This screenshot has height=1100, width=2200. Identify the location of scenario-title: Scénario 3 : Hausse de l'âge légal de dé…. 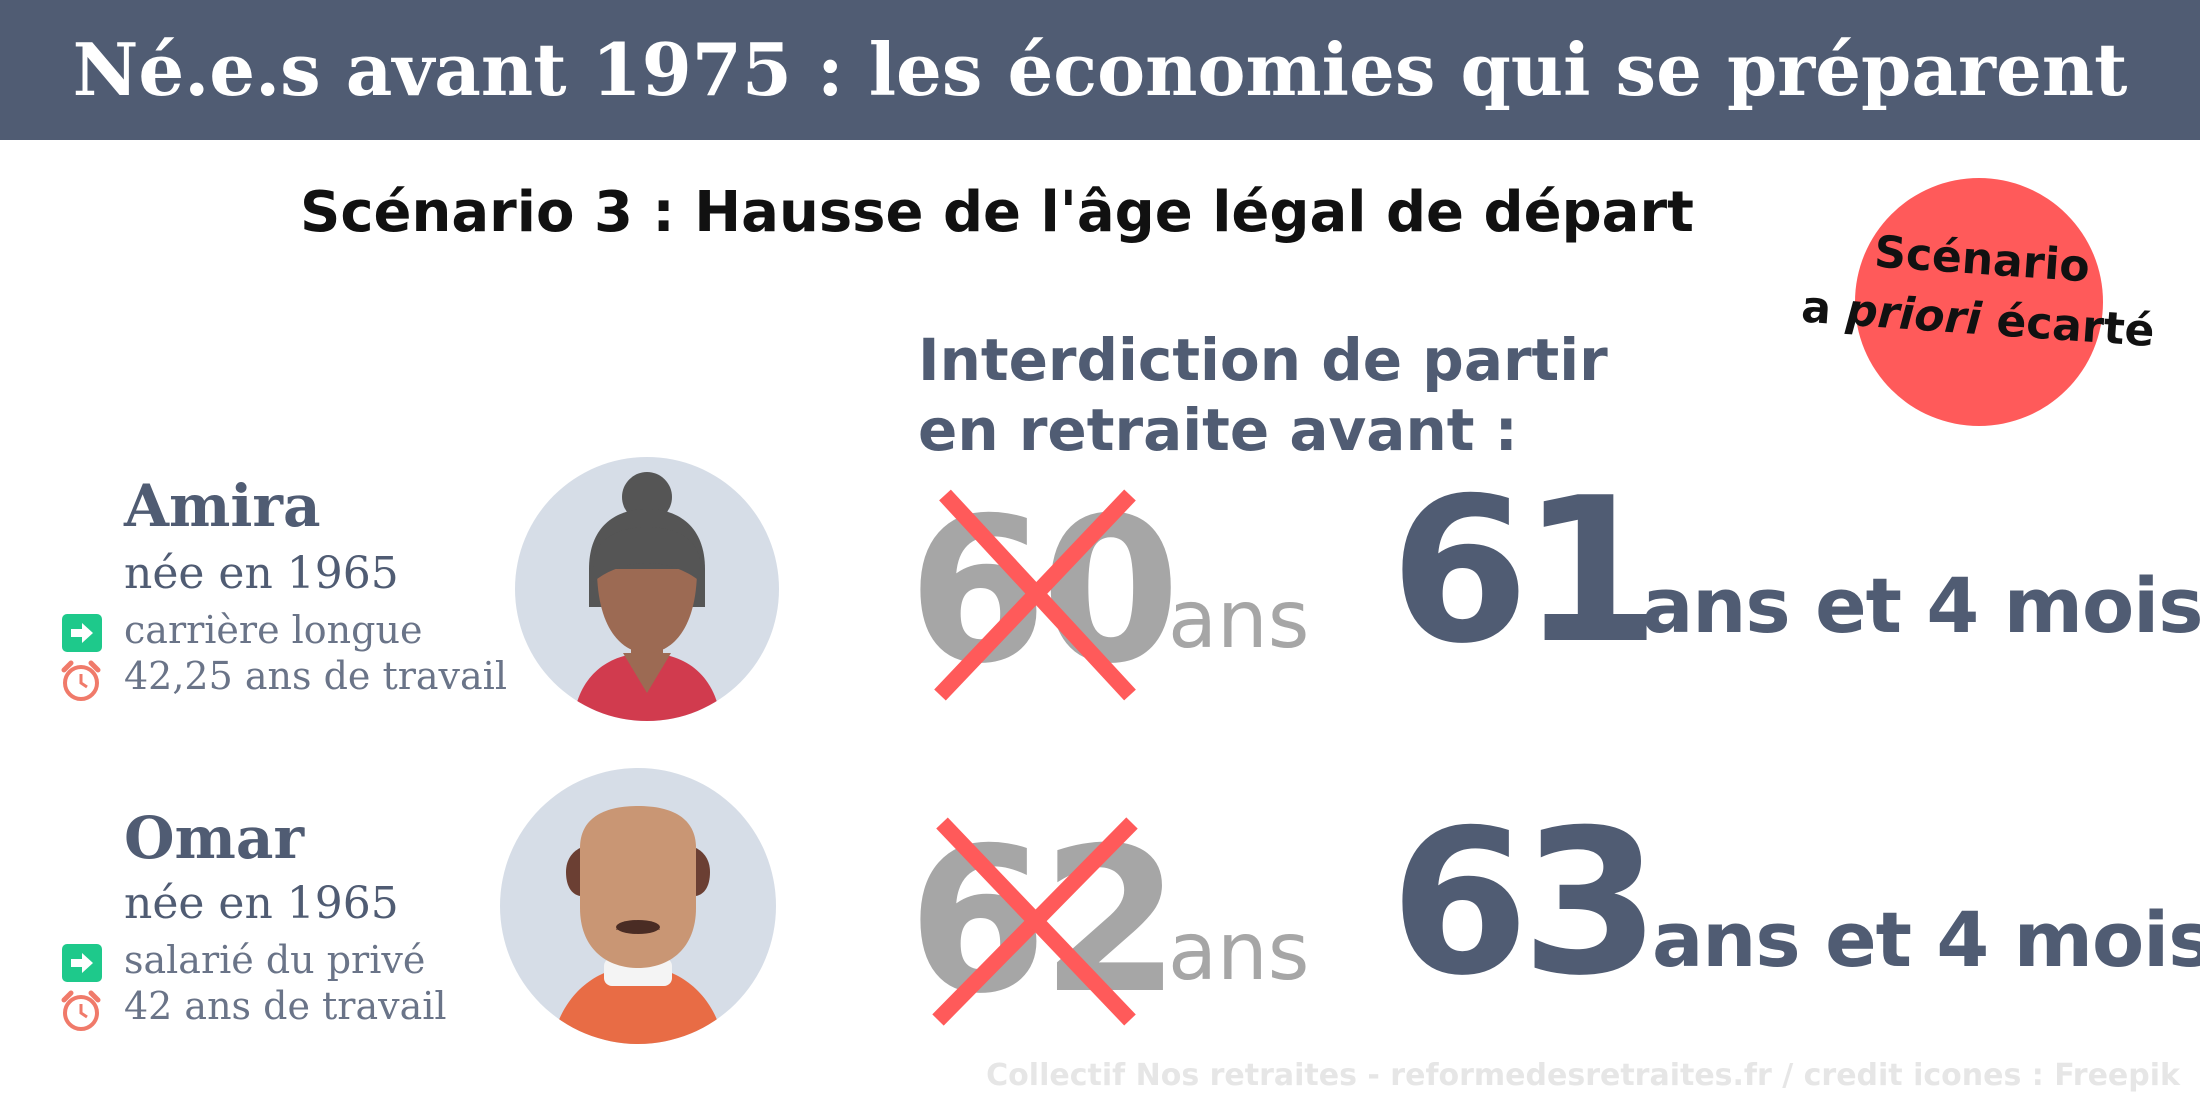
(997, 212).